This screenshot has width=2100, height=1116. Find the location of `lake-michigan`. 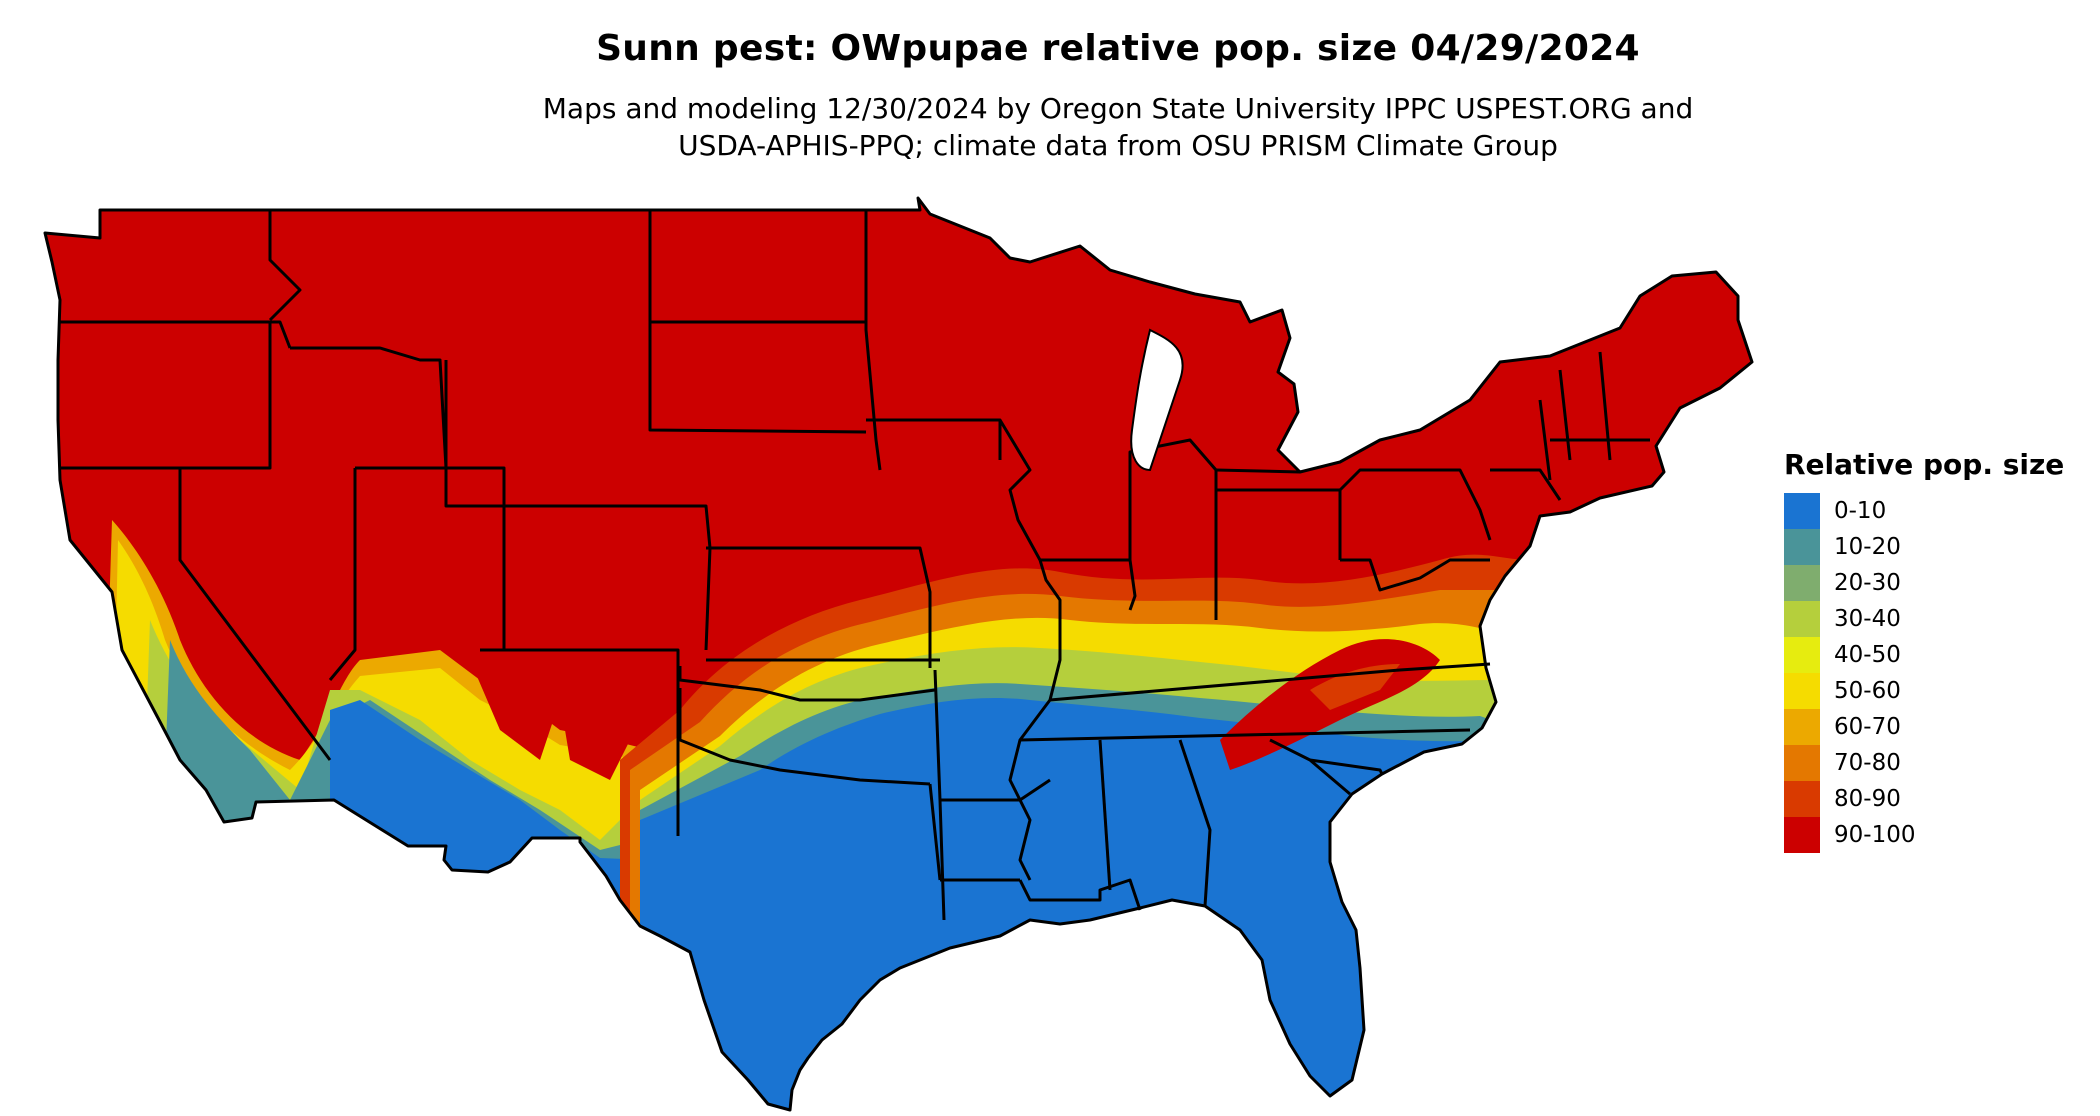

lake-michigan is located at coordinates (1157, 400).